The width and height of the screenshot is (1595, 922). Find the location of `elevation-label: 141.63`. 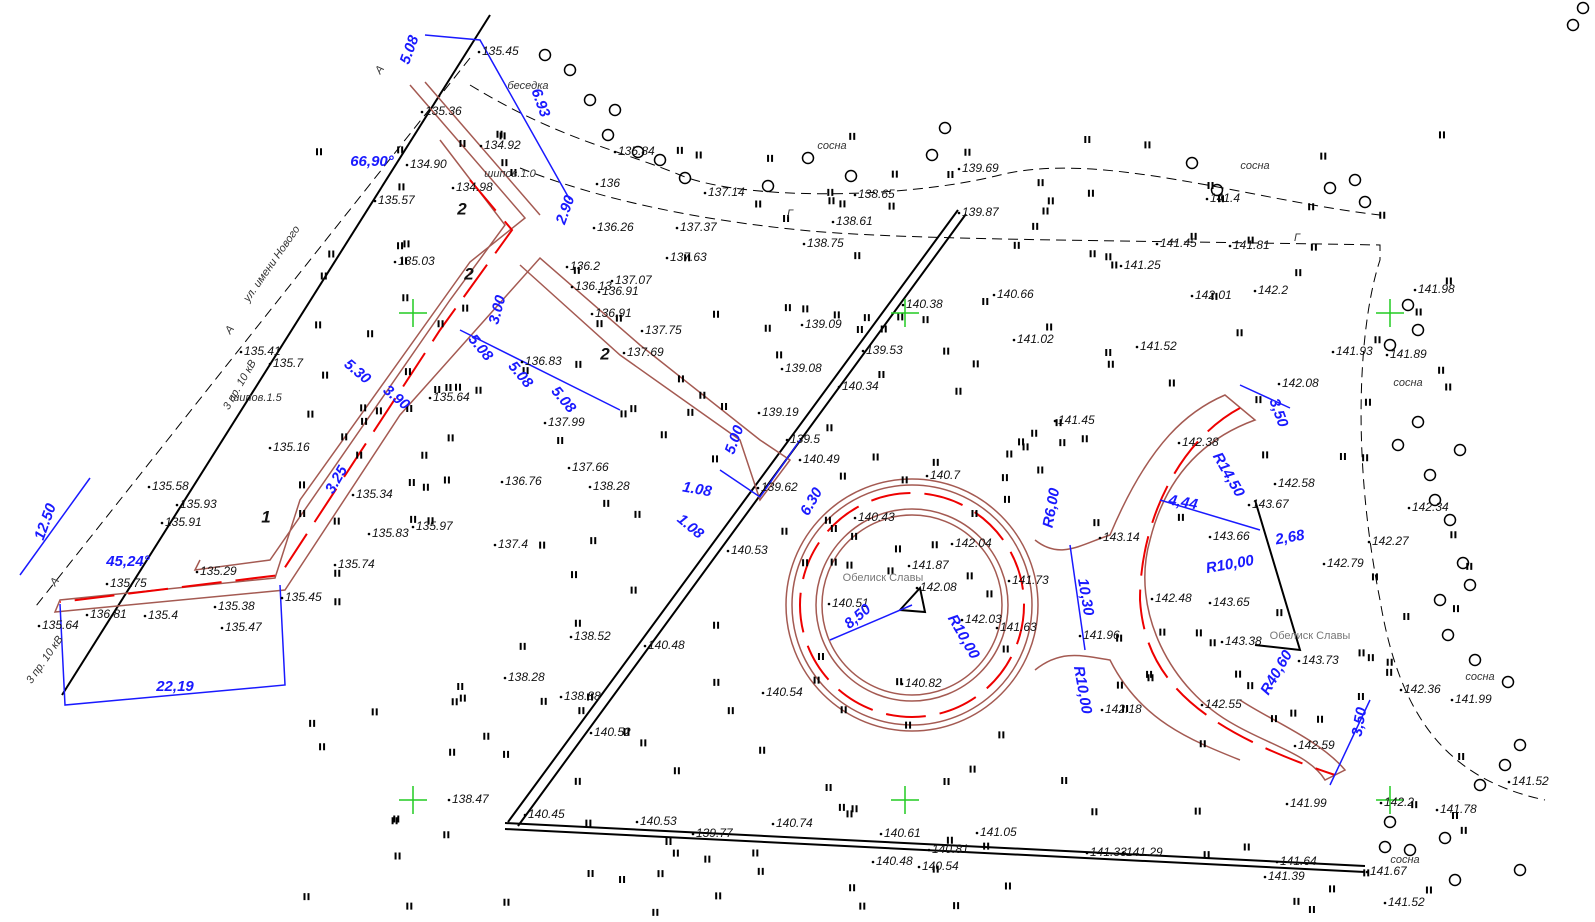

elevation-label: 141.63 is located at coordinates (1018, 627).